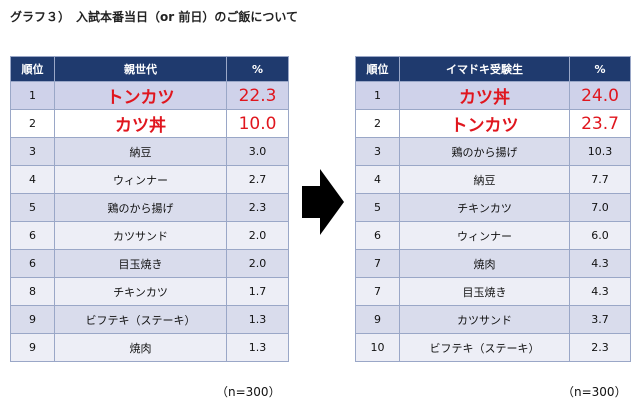 This screenshot has width=640, height=411. I want to click on table-header-row: 順位 イマドキ受験生 %, so click(493, 69).